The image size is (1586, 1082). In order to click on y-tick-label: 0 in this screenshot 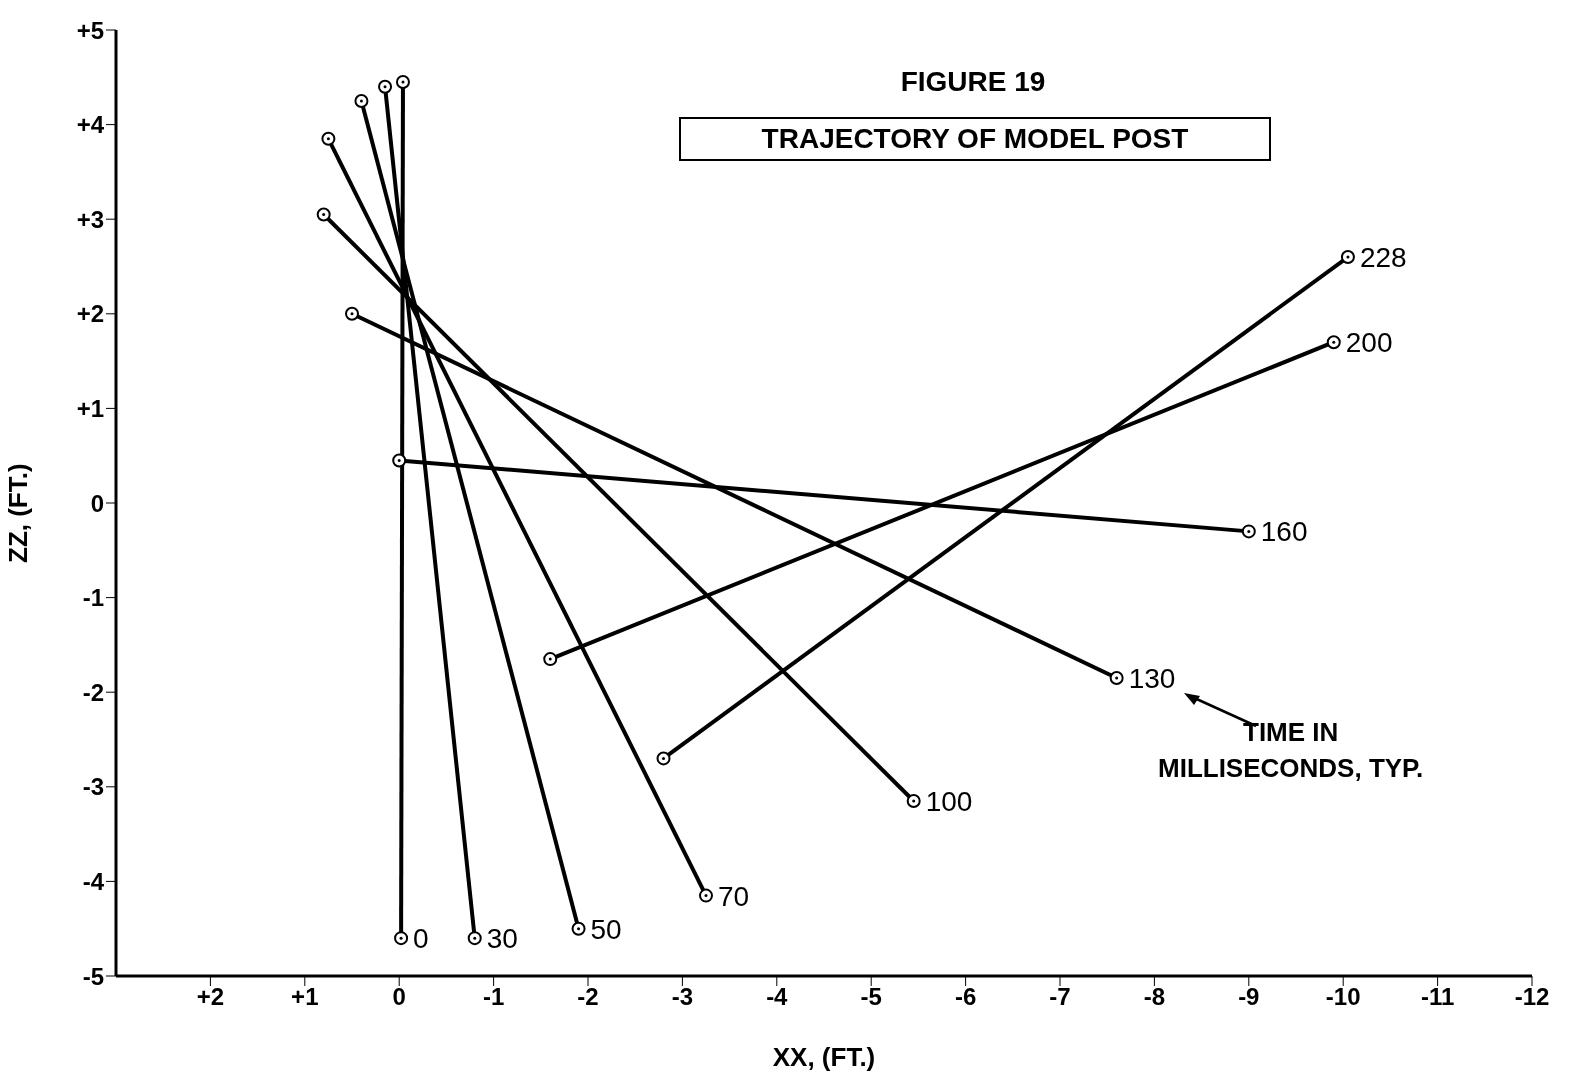, I will do `click(97, 503)`.